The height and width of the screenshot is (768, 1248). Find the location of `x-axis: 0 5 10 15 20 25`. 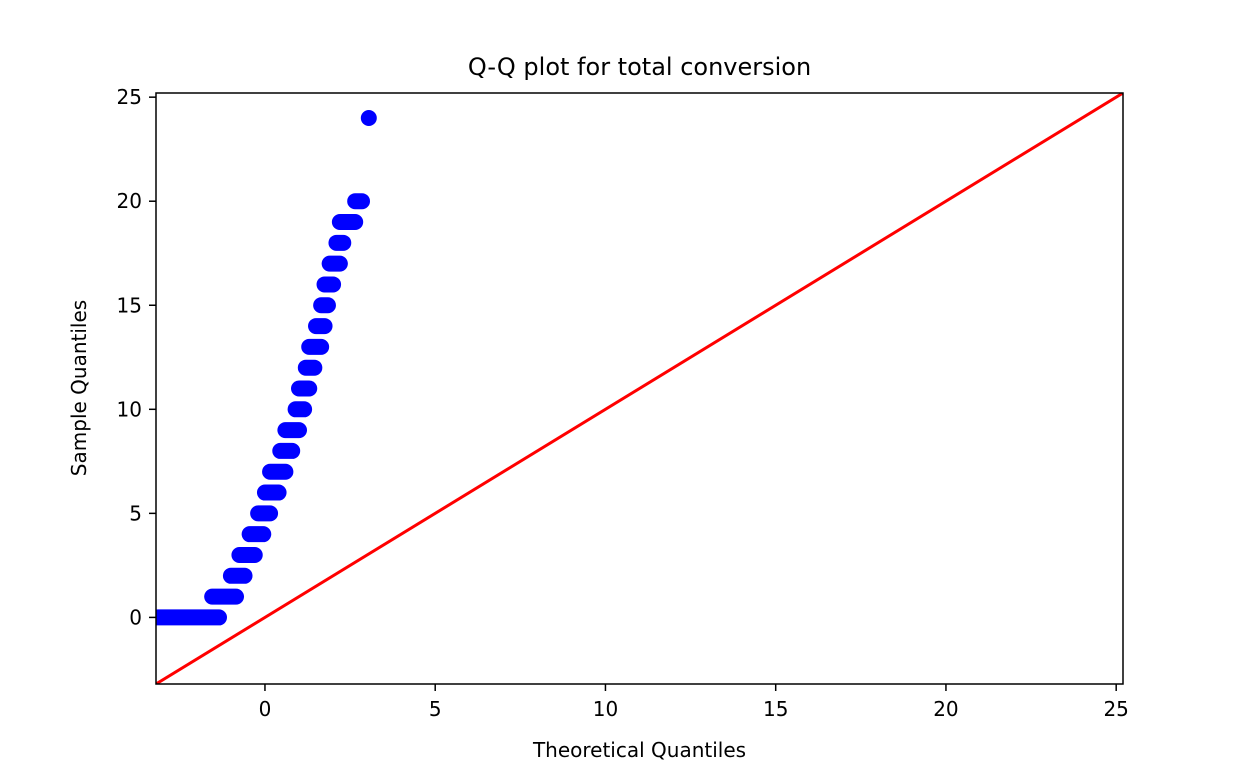

x-axis: 0 5 10 15 20 25 is located at coordinates (694, 702).